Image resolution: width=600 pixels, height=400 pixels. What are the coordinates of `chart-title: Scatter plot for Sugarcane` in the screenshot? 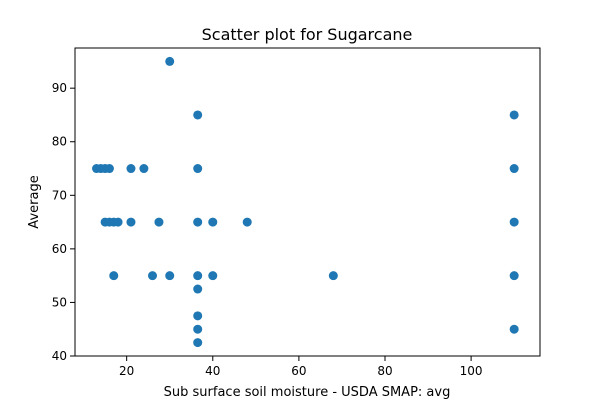 It's located at (307, 34).